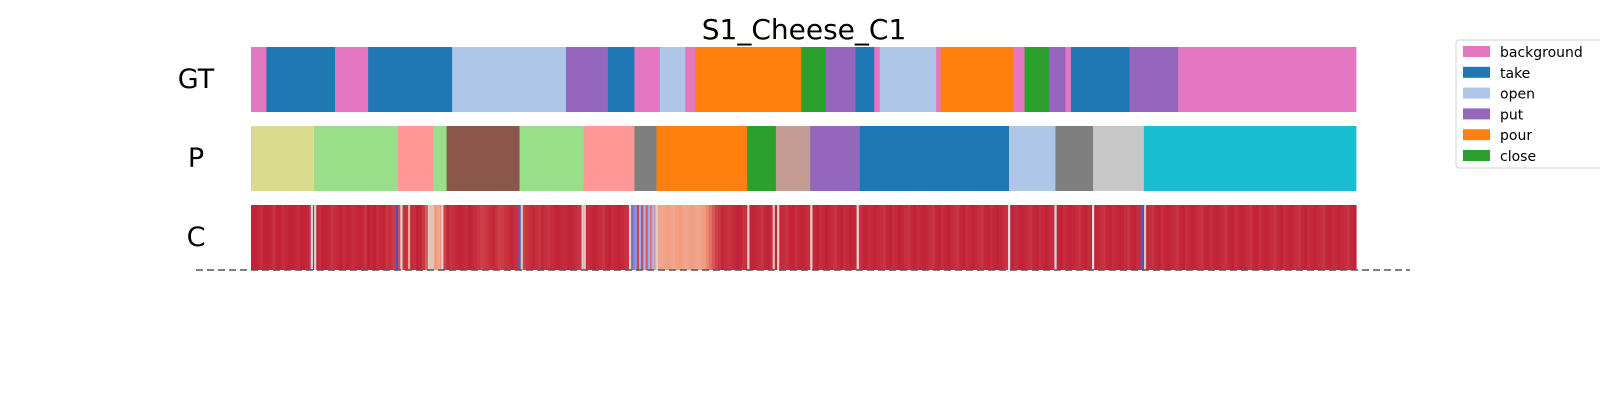 The height and width of the screenshot is (400, 1600). I want to click on legend-swatch-open, so click(1476, 93).